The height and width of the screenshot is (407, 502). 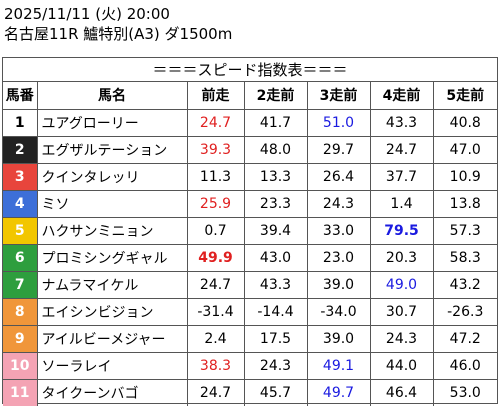 What do you see at coordinates (464, 176) in the screenshot?
I see `speed-index-cell: 10.9` at bounding box center [464, 176].